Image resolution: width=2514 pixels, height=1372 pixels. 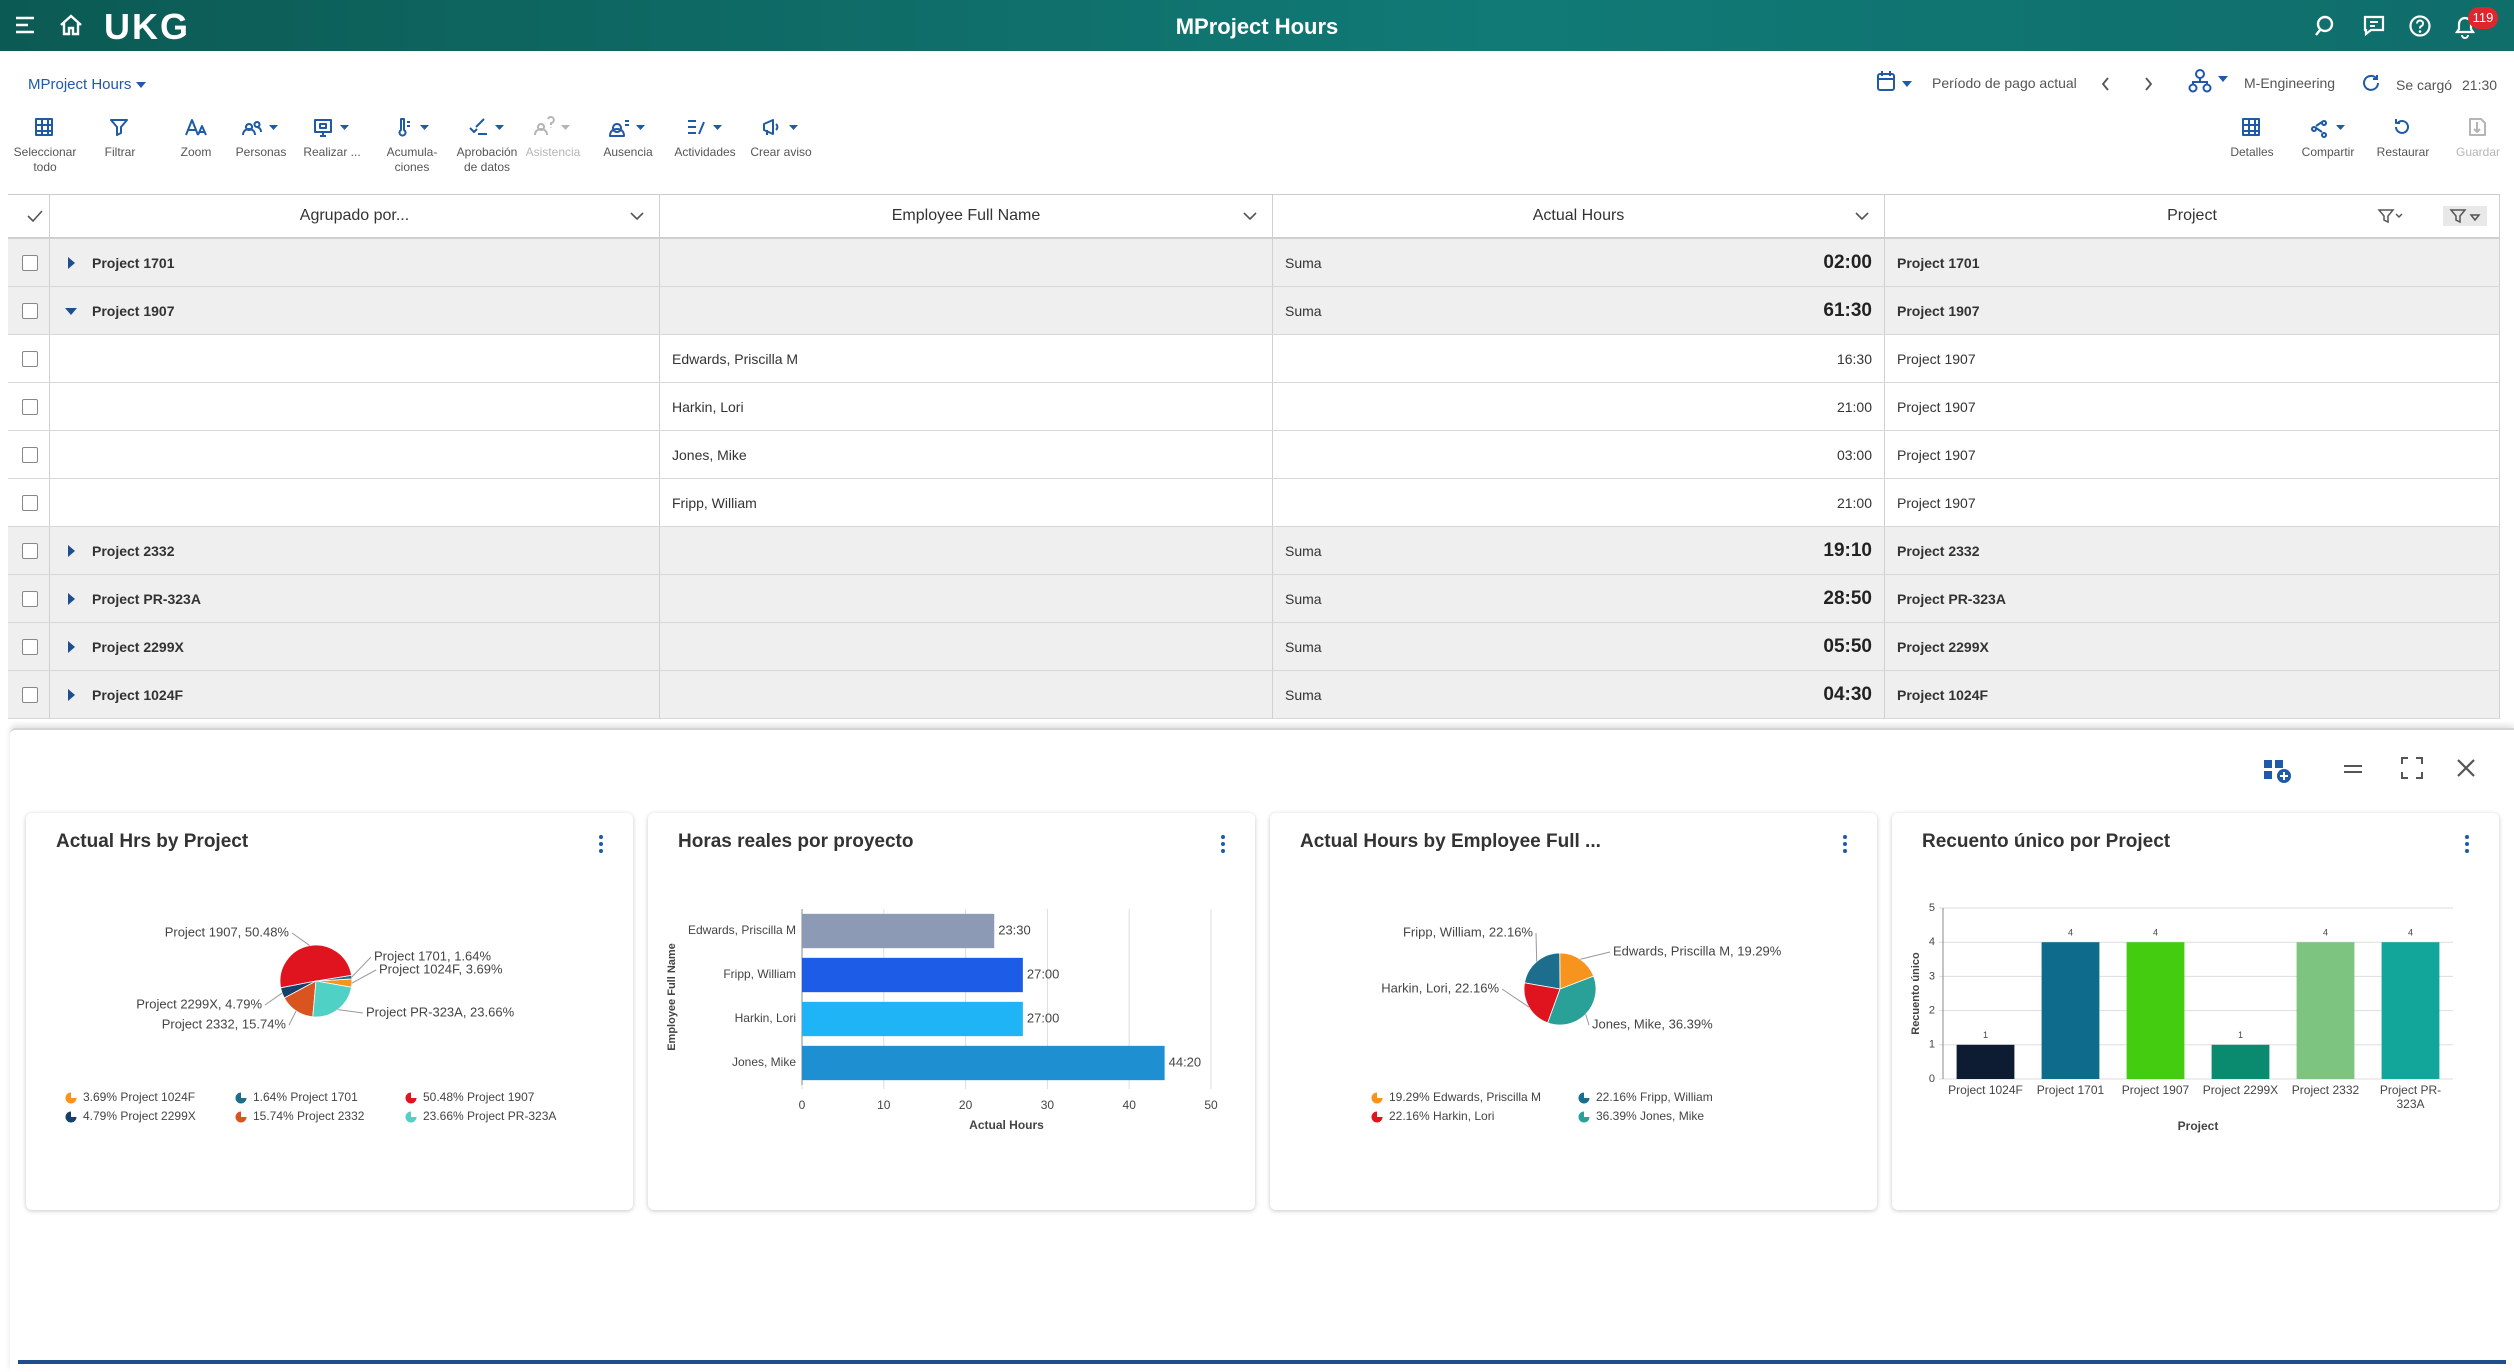 What do you see at coordinates (1043, 973) in the screenshot?
I see `value-label: 27:00` at bounding box center [1043, 973].